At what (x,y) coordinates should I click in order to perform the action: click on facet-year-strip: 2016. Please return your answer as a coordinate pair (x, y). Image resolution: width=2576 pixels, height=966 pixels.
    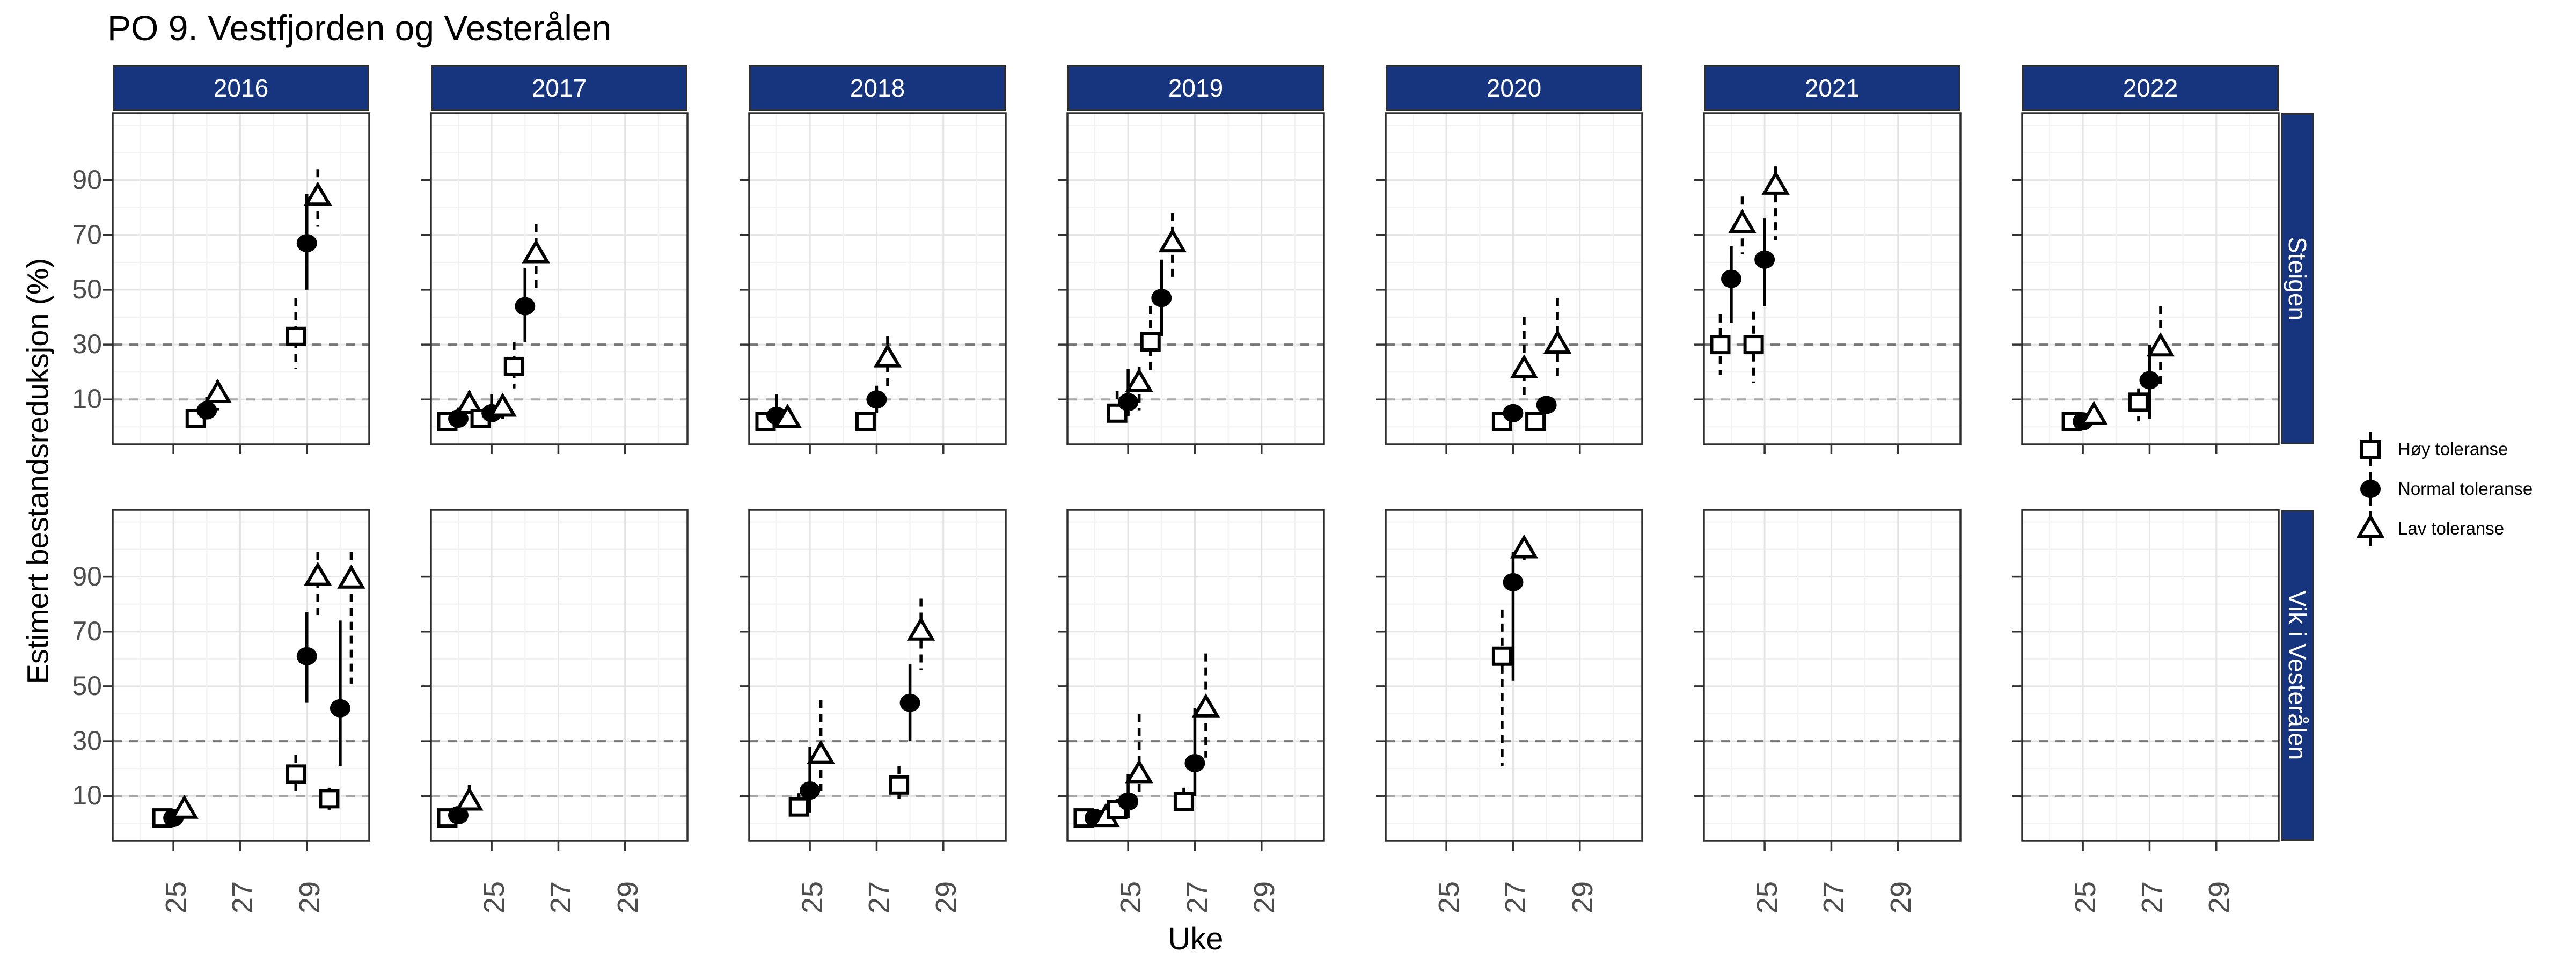
    Looking at the image, I should click on (241, 88).